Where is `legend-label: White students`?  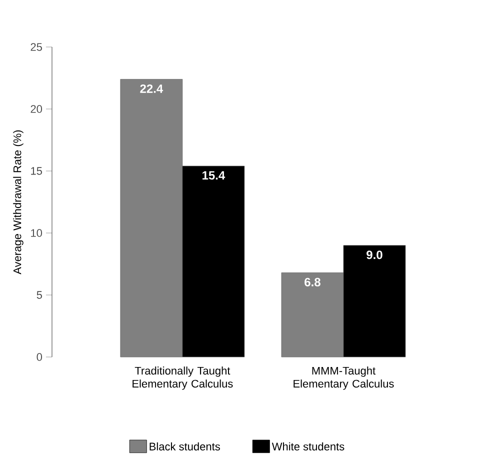
legend-label: White students is located at coordinates (308, 446).